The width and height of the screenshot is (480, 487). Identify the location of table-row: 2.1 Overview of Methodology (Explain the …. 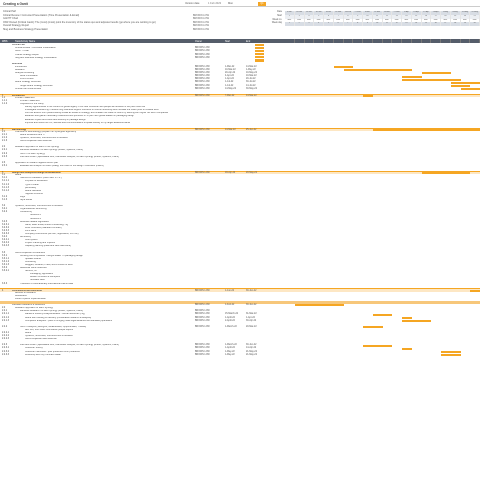
(240, 132).